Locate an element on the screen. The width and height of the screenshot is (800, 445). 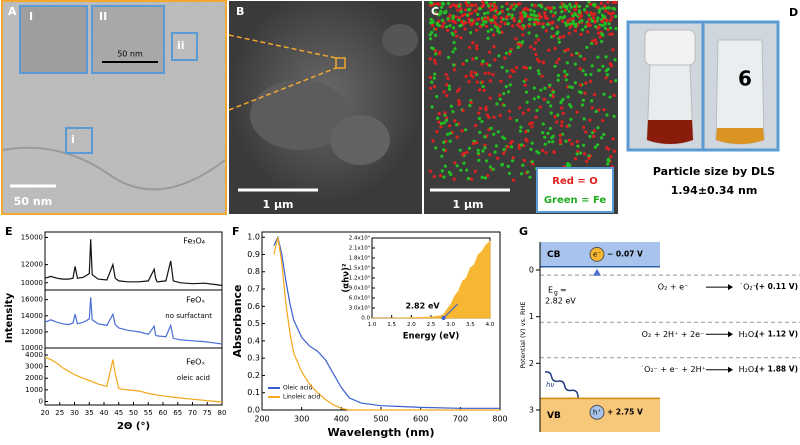
panel-label: F is located at coordinates (236, 231).